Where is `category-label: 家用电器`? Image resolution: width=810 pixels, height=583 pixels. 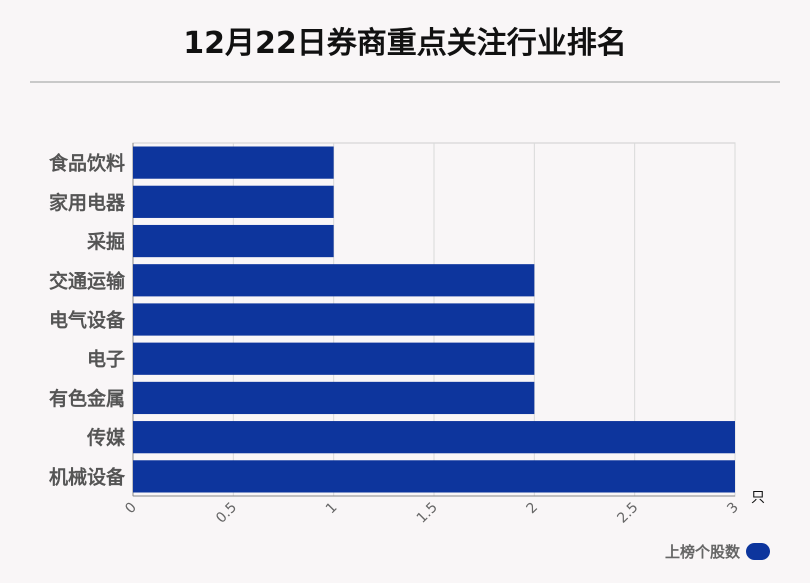
category-label: 家用电器 is located at coordinates (87, 202).